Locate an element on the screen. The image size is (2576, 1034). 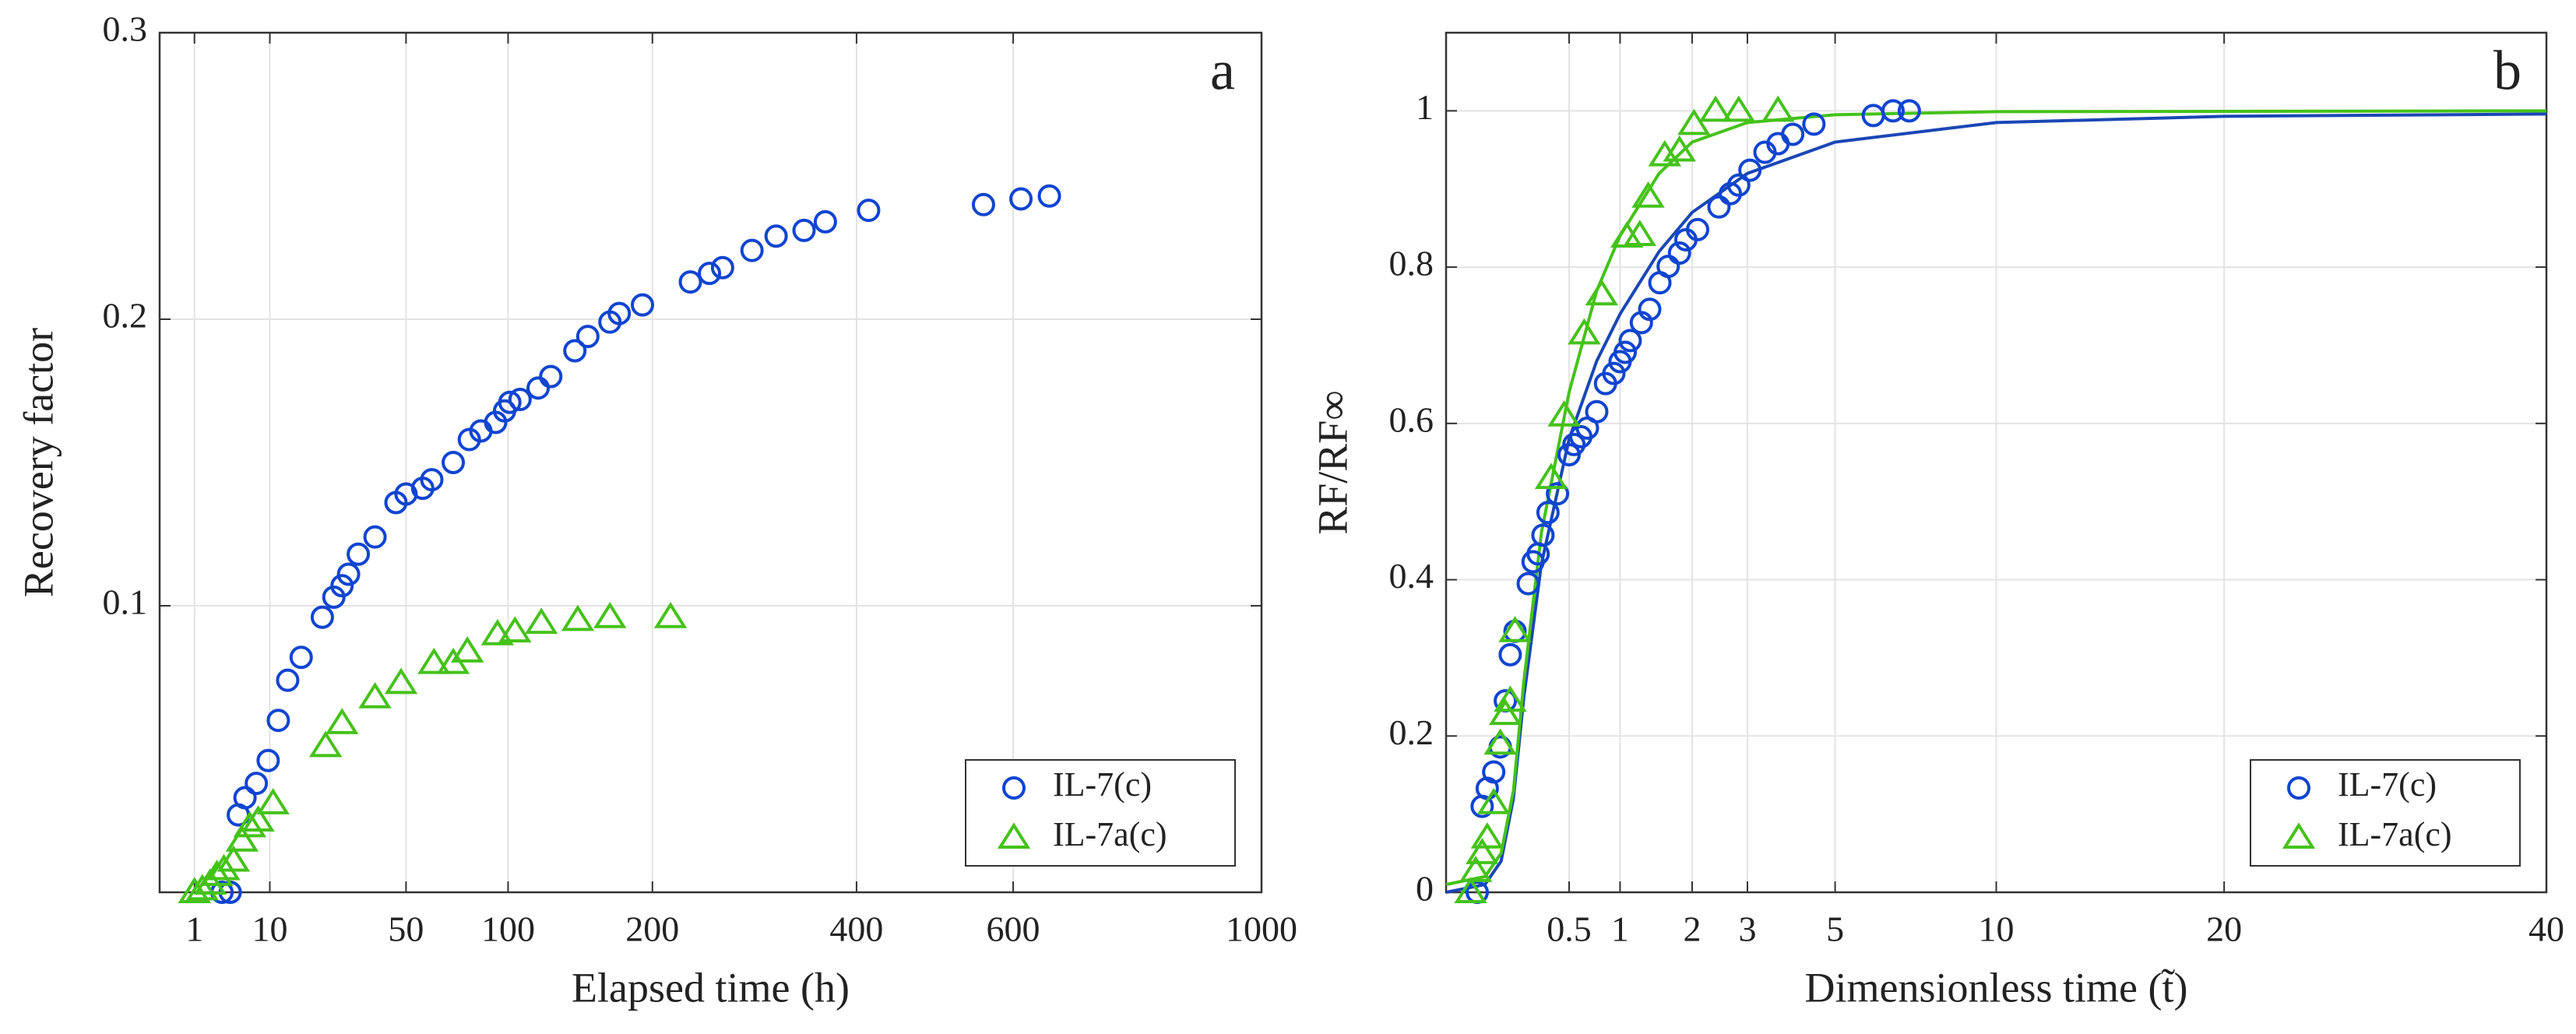
x-tick-label: 1000 is located at coordinates (1261, 929).